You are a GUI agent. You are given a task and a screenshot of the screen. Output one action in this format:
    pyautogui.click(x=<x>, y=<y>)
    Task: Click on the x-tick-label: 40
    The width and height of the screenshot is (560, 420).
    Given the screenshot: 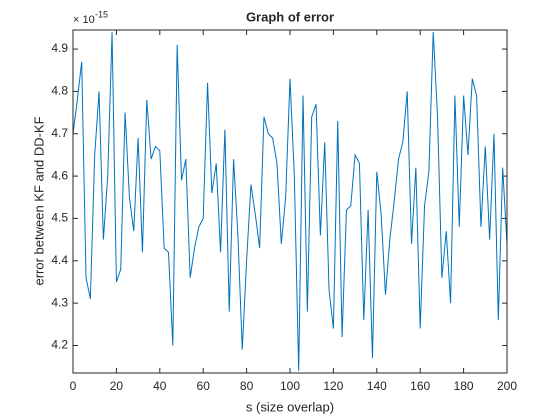 What is the action you would take?
    pyautogui.click(x=160, y=386)
    